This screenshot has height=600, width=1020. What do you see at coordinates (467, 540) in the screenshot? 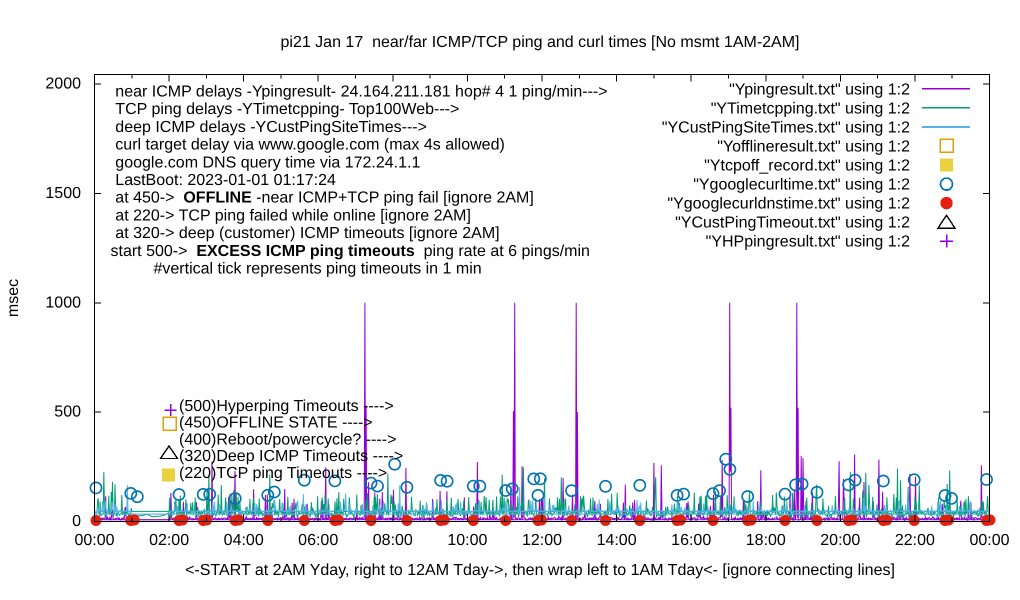
I see `svg-text: 10:00` at bounding box center [467, 540].